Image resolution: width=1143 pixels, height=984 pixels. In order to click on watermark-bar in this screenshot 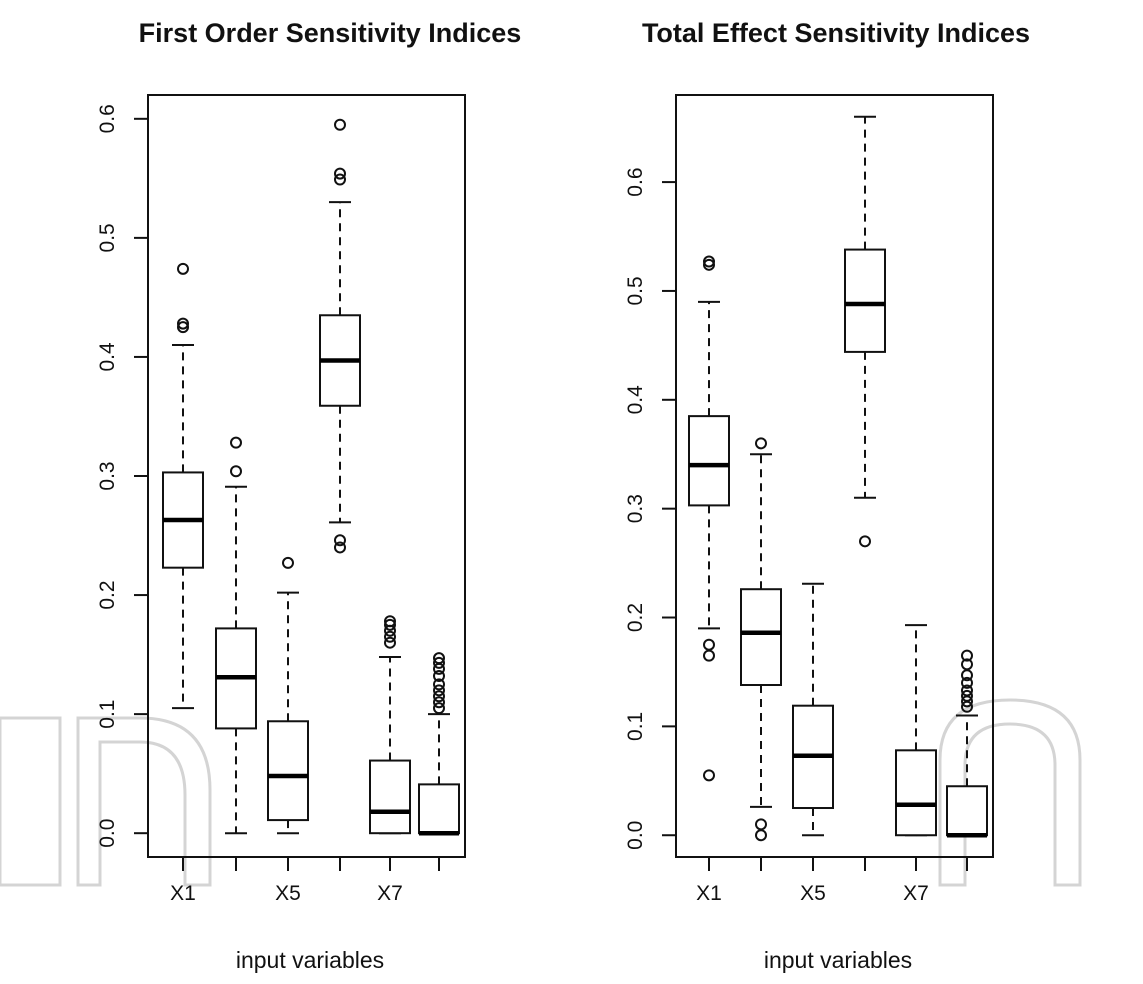, I will do `click(31, 801)`.